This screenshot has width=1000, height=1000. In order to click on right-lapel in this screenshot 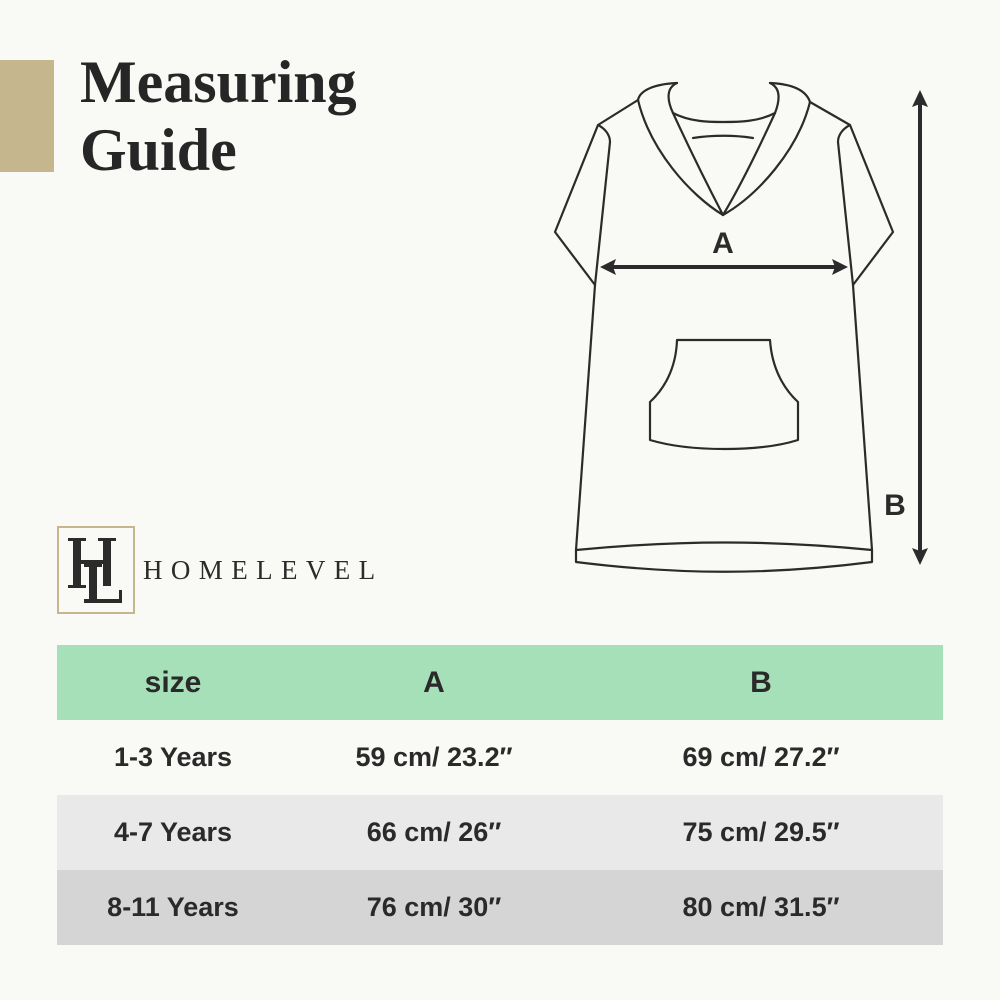, I will do `click(766, 149)`.